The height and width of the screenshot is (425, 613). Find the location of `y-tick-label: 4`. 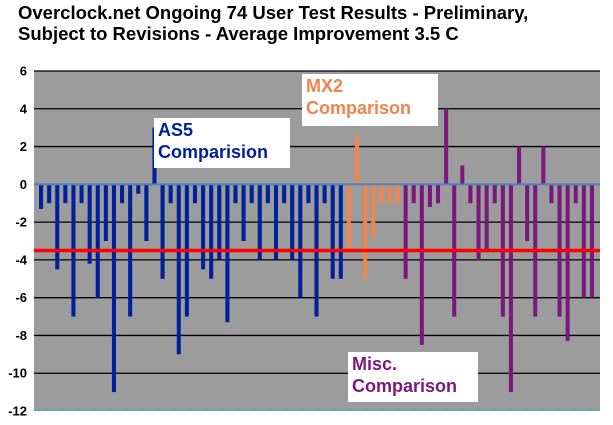

y-tick-label: 4 is located at coordinates (24, 108).